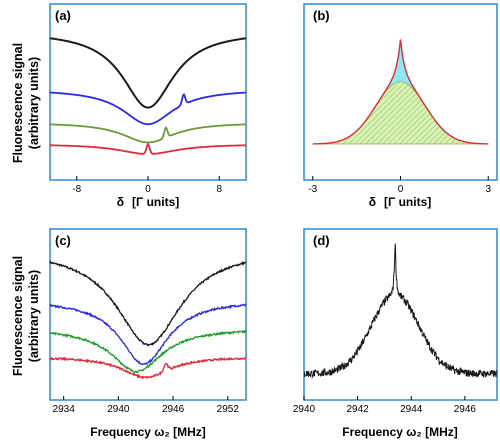 This screenshot has width=500, height=441. I want to click on panel-b-xlabel-sym: δ, so click(372, 202).